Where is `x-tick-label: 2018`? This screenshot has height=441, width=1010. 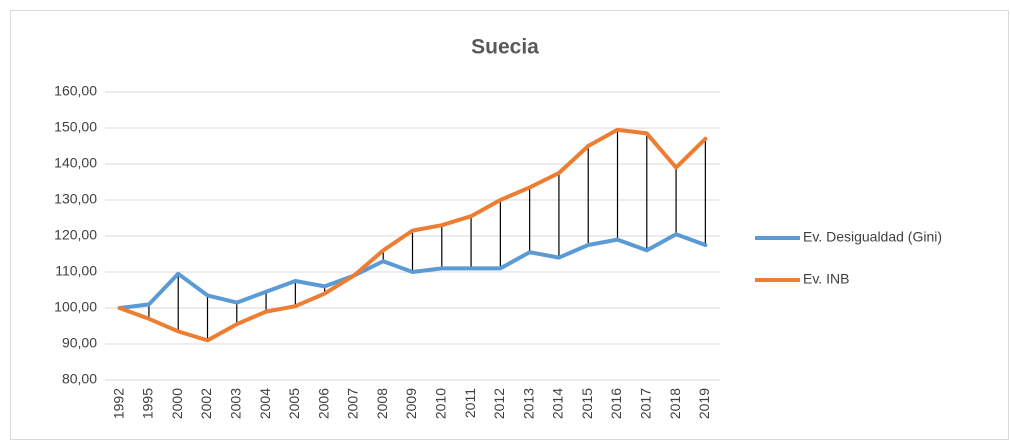
x-tick-label: 2018 is located at coordinates (675, 403).